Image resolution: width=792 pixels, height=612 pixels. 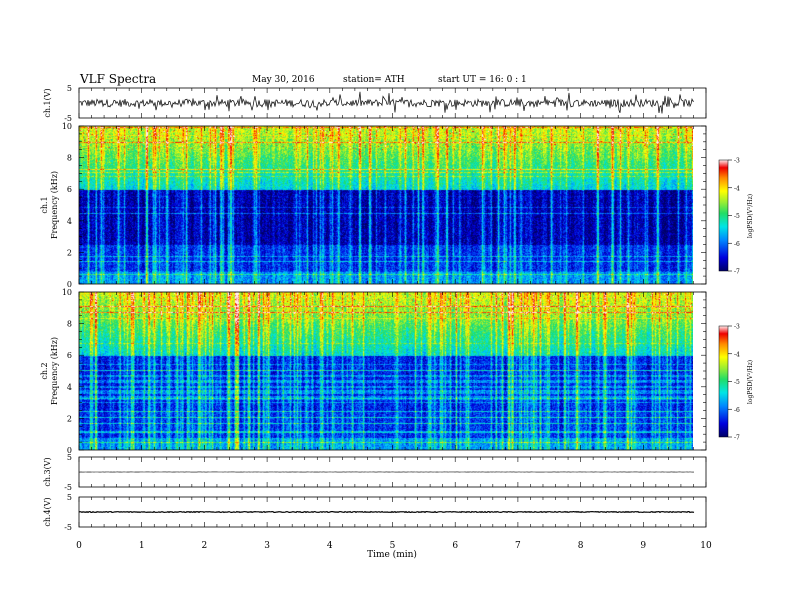 What do you see at coordinates (47, 471) in the screenshot?
I see `ch3-ylabel: ch.3(V)` at bounding box center [47, 471].